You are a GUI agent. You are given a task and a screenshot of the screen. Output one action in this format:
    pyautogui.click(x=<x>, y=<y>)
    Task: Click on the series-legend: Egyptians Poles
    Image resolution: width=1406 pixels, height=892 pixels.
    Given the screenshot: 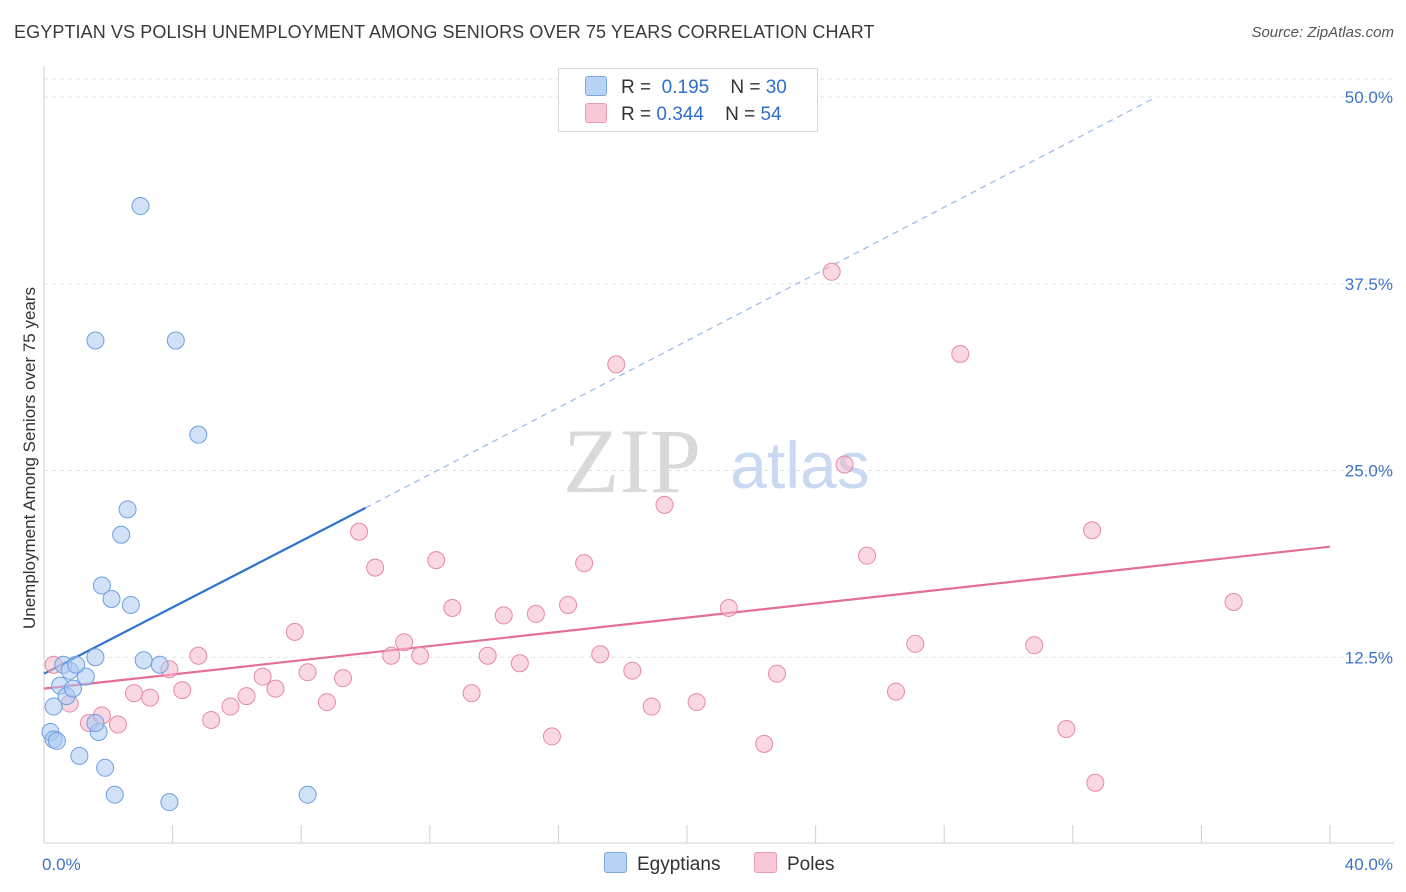 What is the action you would take?
    pyautogui.click(x=703, y=865)
    